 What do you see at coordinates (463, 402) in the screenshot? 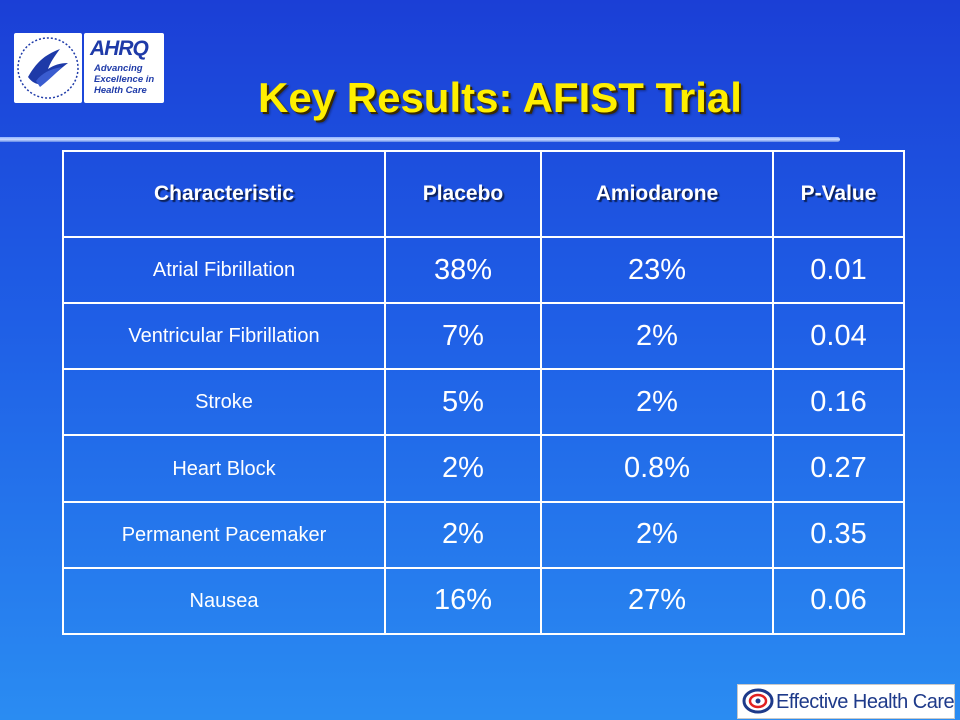
I see `cell-placebo: 5%` at bounding box center [463, 402].